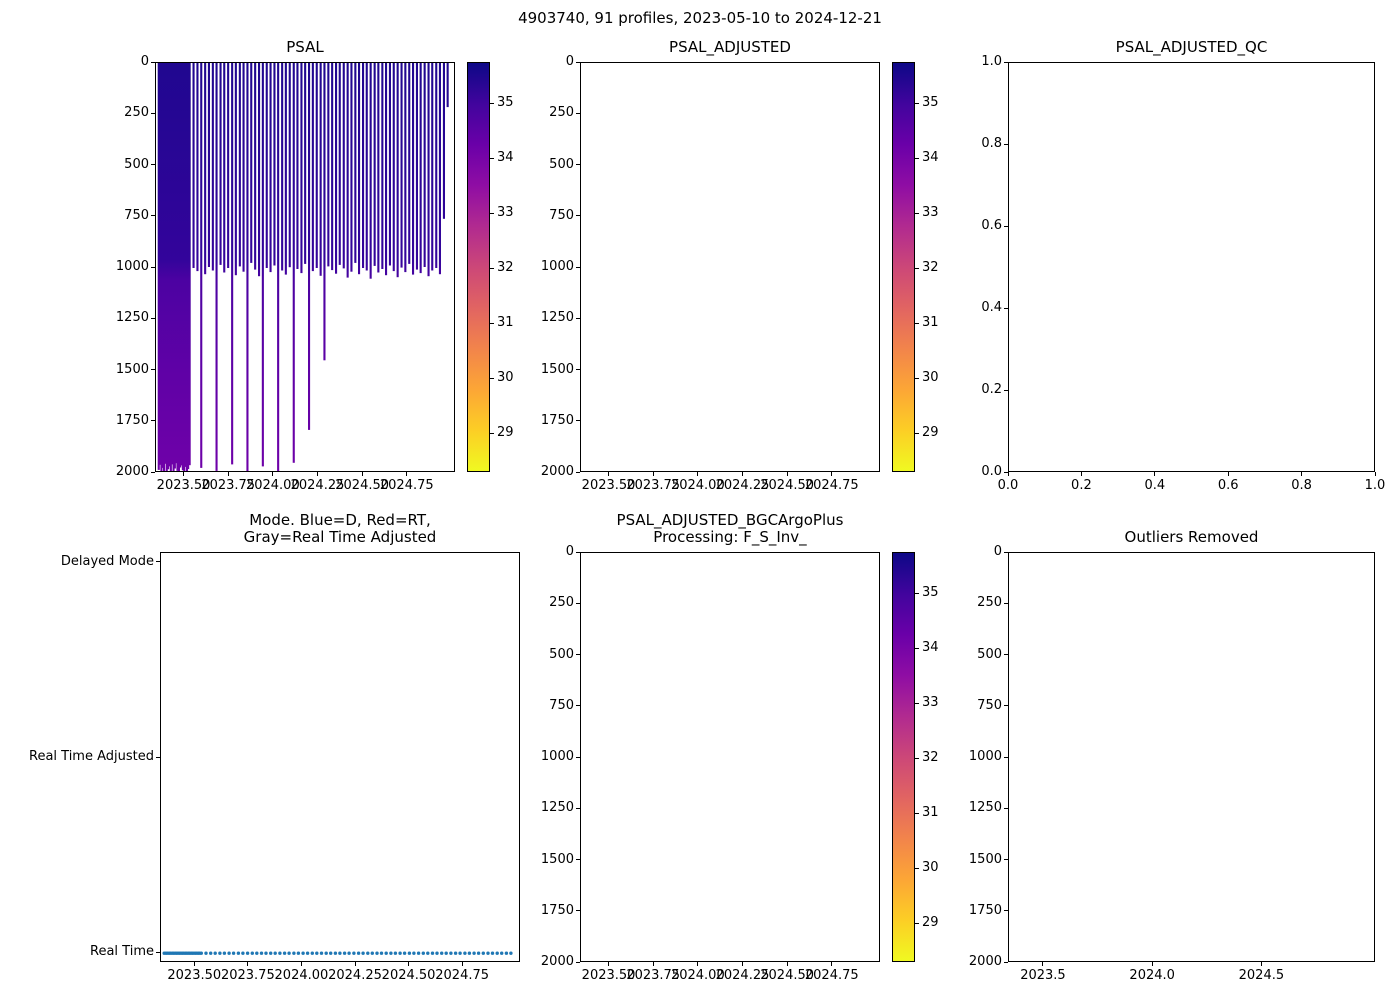 This screenshot has width=1400, height=1000. Describe the element at coordinates (1228, 485) in the screenshot. I see `x-tick-label: 0.6` at that location.